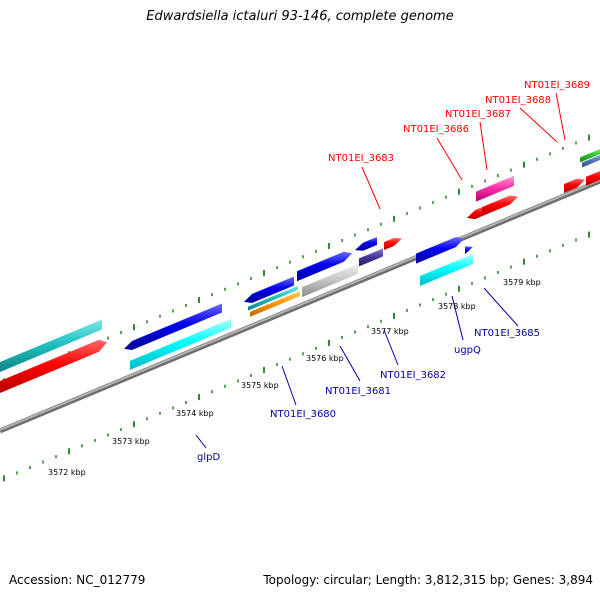  I want to click on gene-label-NT01EI_3682: NT01EI_3682, so click(413, 375).